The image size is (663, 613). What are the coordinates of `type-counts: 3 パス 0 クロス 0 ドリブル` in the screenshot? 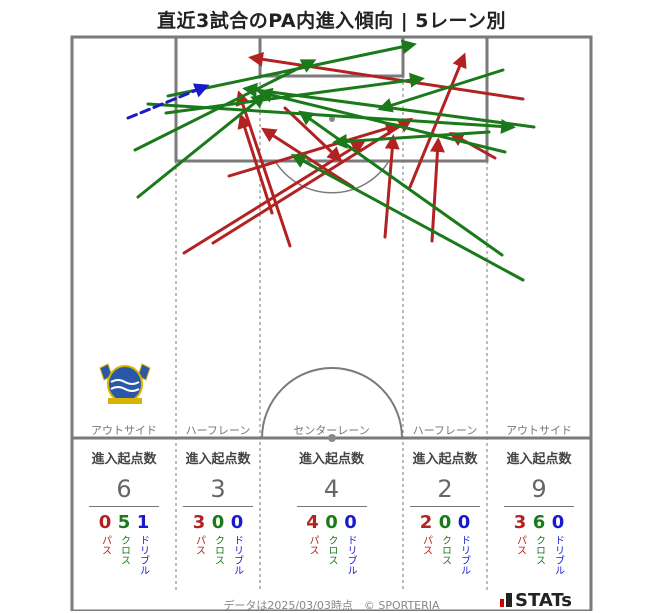 It's located at (218, 544).